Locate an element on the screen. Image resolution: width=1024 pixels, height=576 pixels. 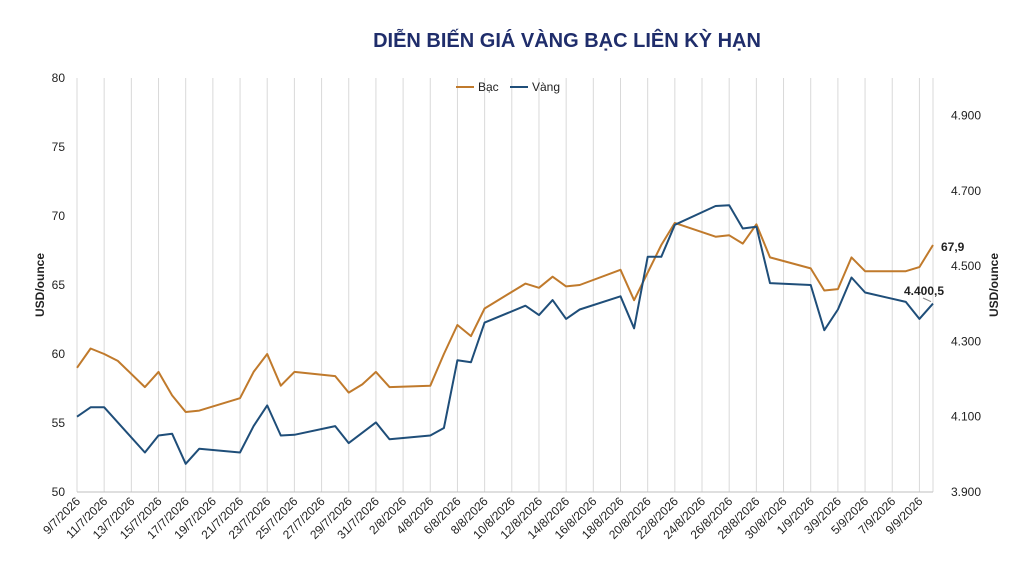
y-right-axis-title: USD/ounce is located at coordinates (994, 285).